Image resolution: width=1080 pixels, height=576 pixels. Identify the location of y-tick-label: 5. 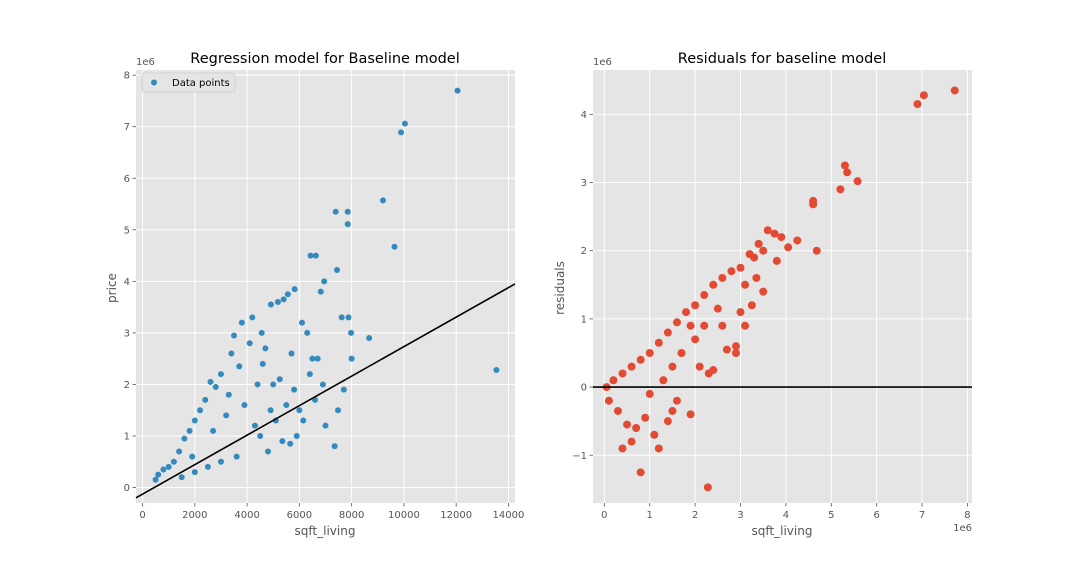
(127, 230).